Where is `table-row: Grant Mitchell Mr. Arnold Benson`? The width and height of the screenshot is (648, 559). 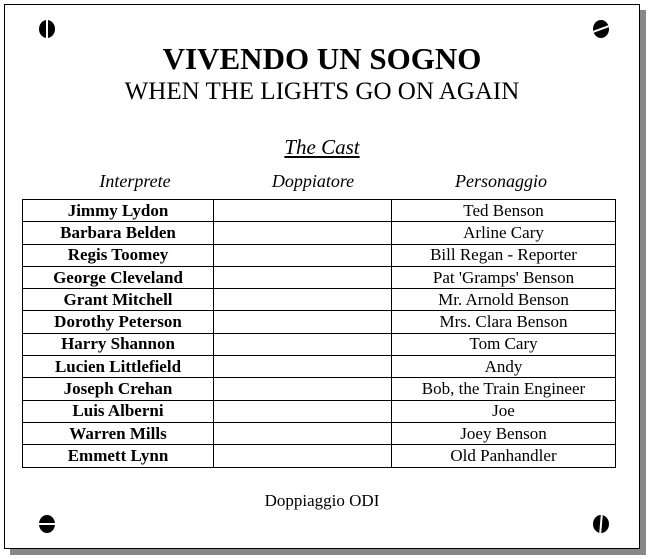 table-row: Grant Mitchell Mr. Arnold Benson is located at coordinates (319, 300).